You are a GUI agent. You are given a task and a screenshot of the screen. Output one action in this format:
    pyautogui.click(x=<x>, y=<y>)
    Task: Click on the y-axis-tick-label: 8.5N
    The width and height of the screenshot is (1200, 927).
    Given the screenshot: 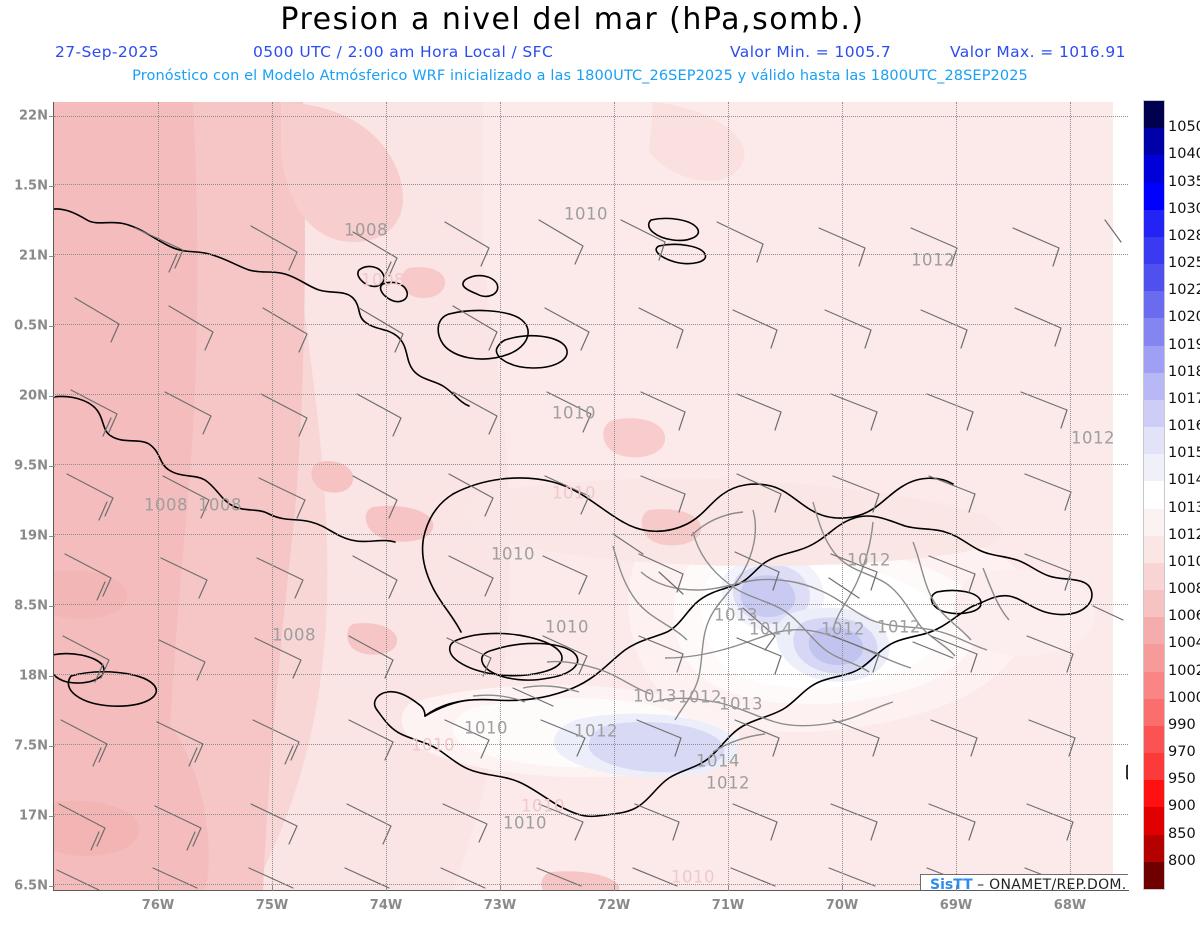 What is the action you would take?
    pyautogui.click(x=31, y=606)
    